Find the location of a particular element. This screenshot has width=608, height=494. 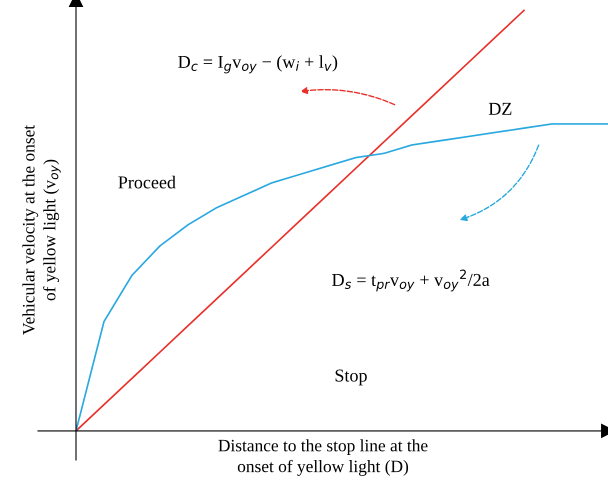

annotation: DZ is located at coordinates (500, 108).